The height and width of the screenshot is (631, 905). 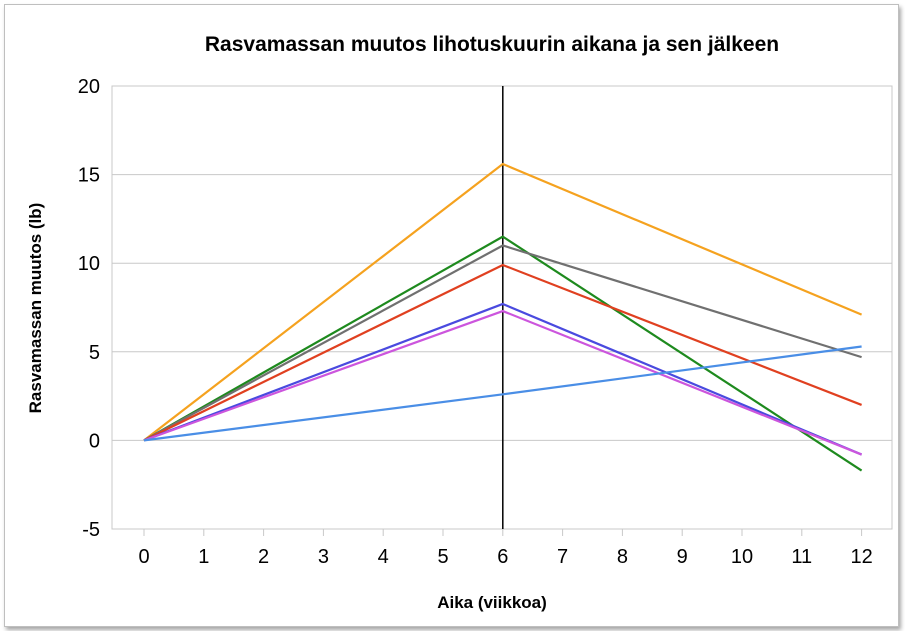 What do you see at coordinates (682, 557) in the screenshot?
I see `x-tick-label: 9` at bounding box center [682, 557].